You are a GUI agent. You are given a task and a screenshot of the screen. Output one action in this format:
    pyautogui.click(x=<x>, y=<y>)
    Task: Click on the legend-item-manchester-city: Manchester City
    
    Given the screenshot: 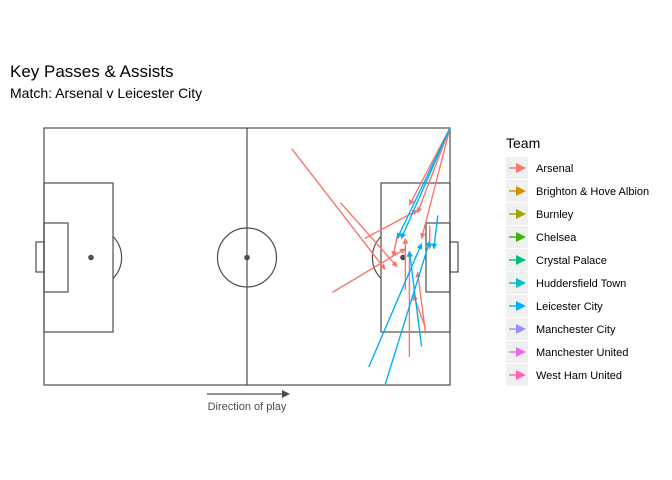 What is the action you would take?
    pyautogui.click(x=561, y=329)
    